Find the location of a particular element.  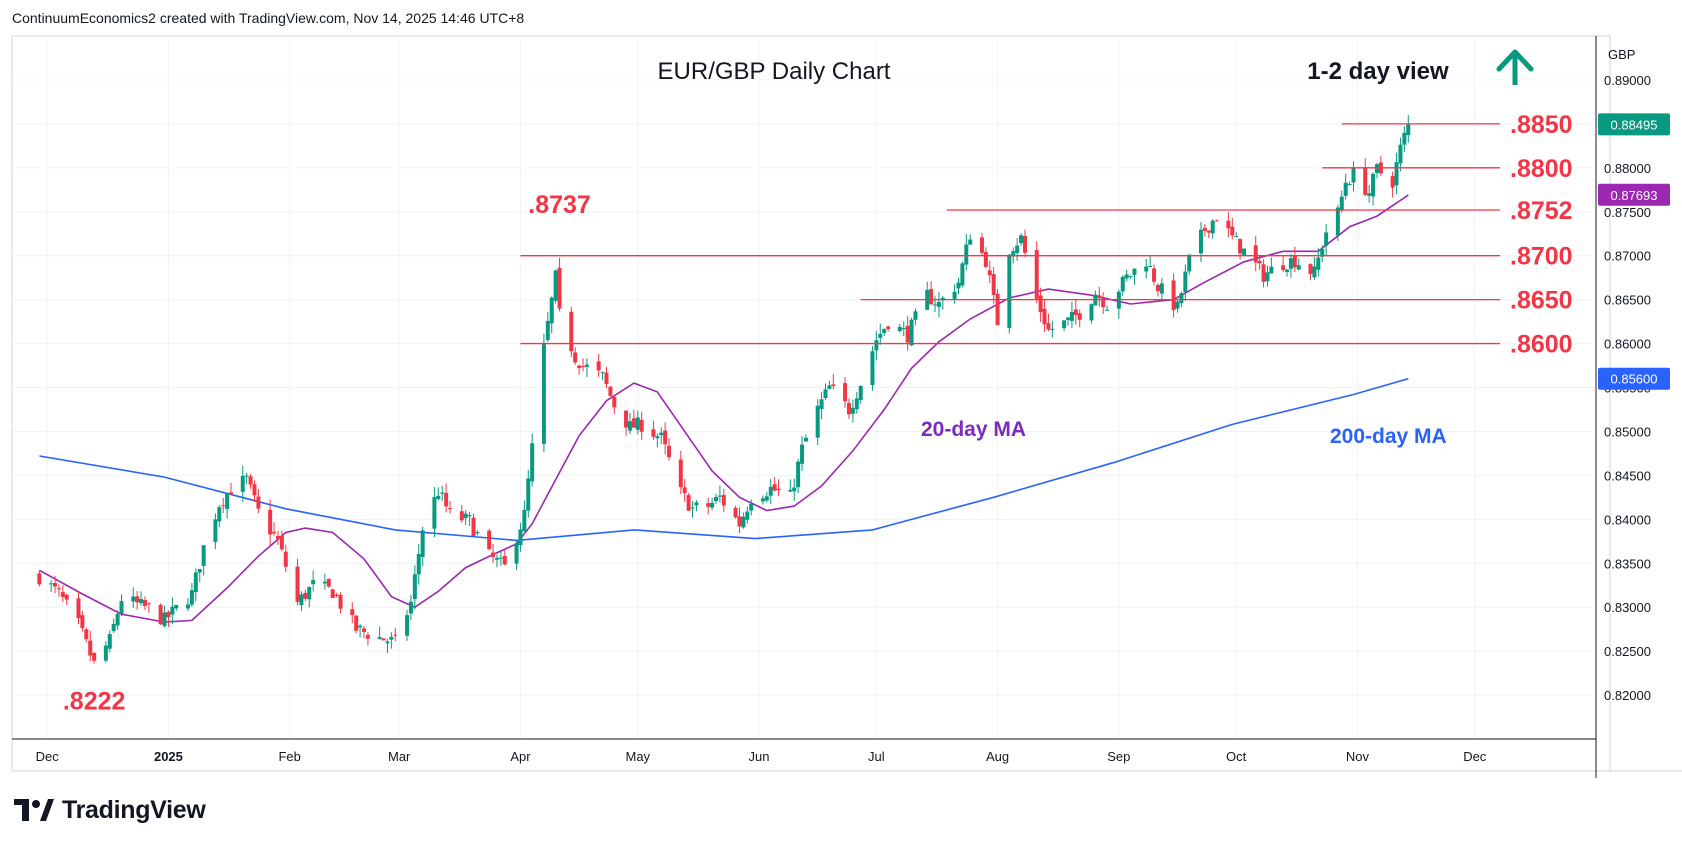

x-tick-label: Sep is located at coordinates (1118, 756).